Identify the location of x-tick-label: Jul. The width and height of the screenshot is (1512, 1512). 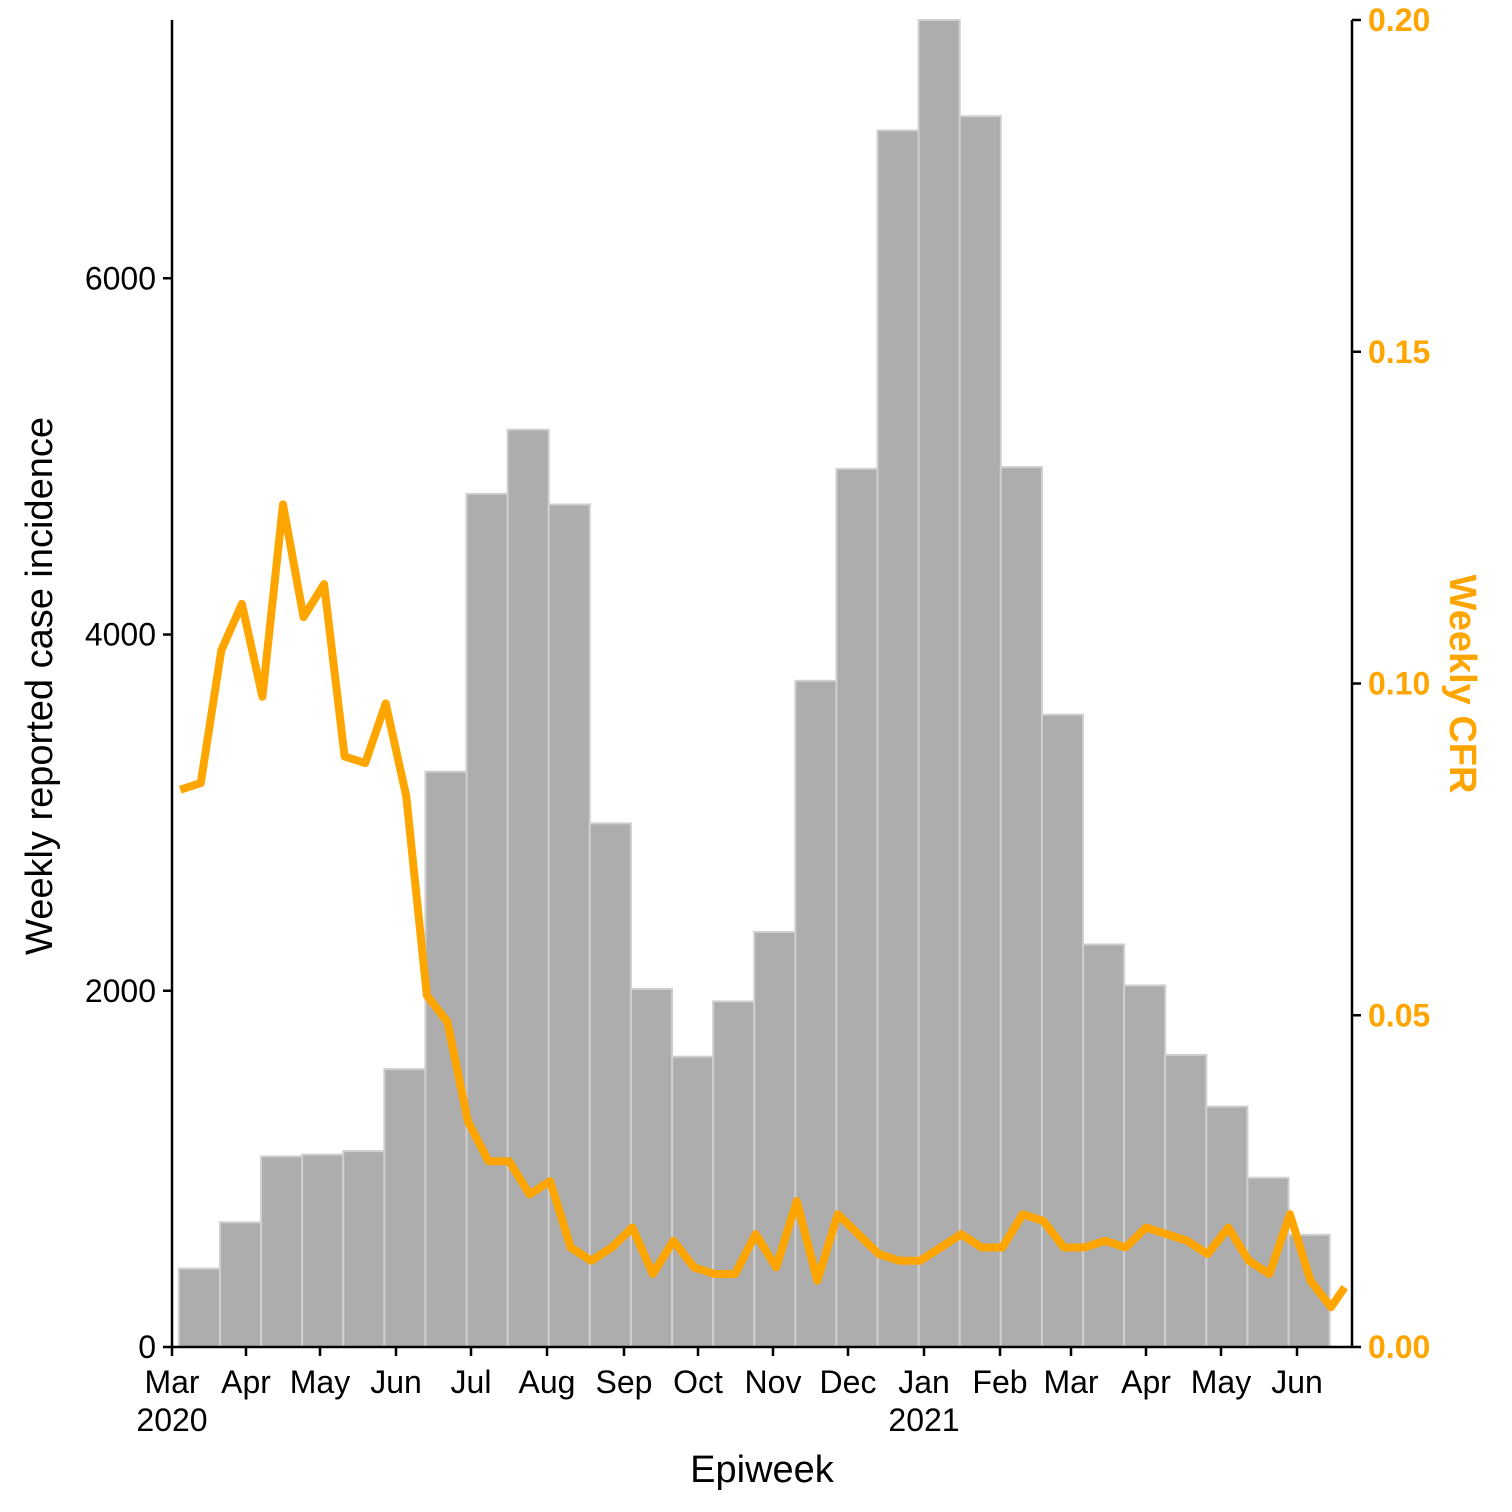
(471, 1382).